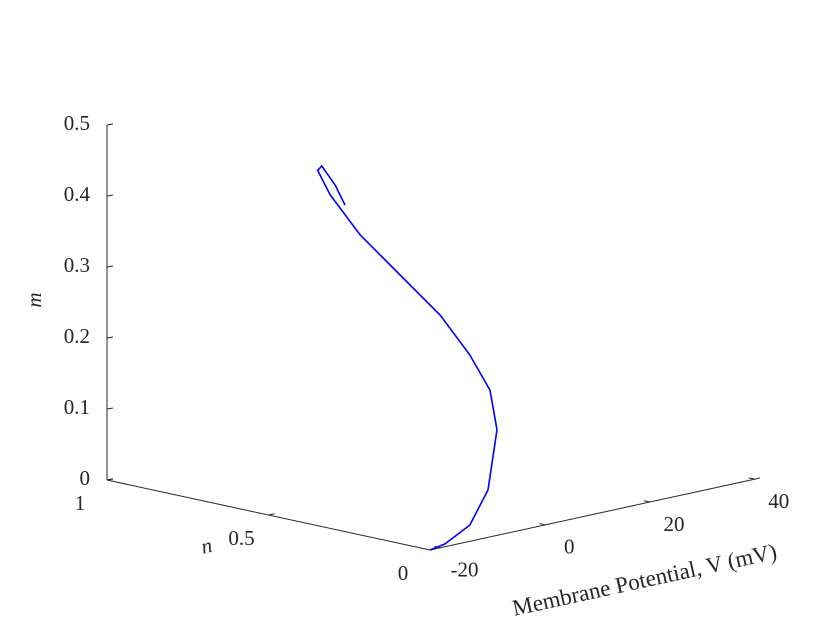 Image resolution: width=830 pixels, height=625 pixels. I want to click on trajectory, so click(407, 357).